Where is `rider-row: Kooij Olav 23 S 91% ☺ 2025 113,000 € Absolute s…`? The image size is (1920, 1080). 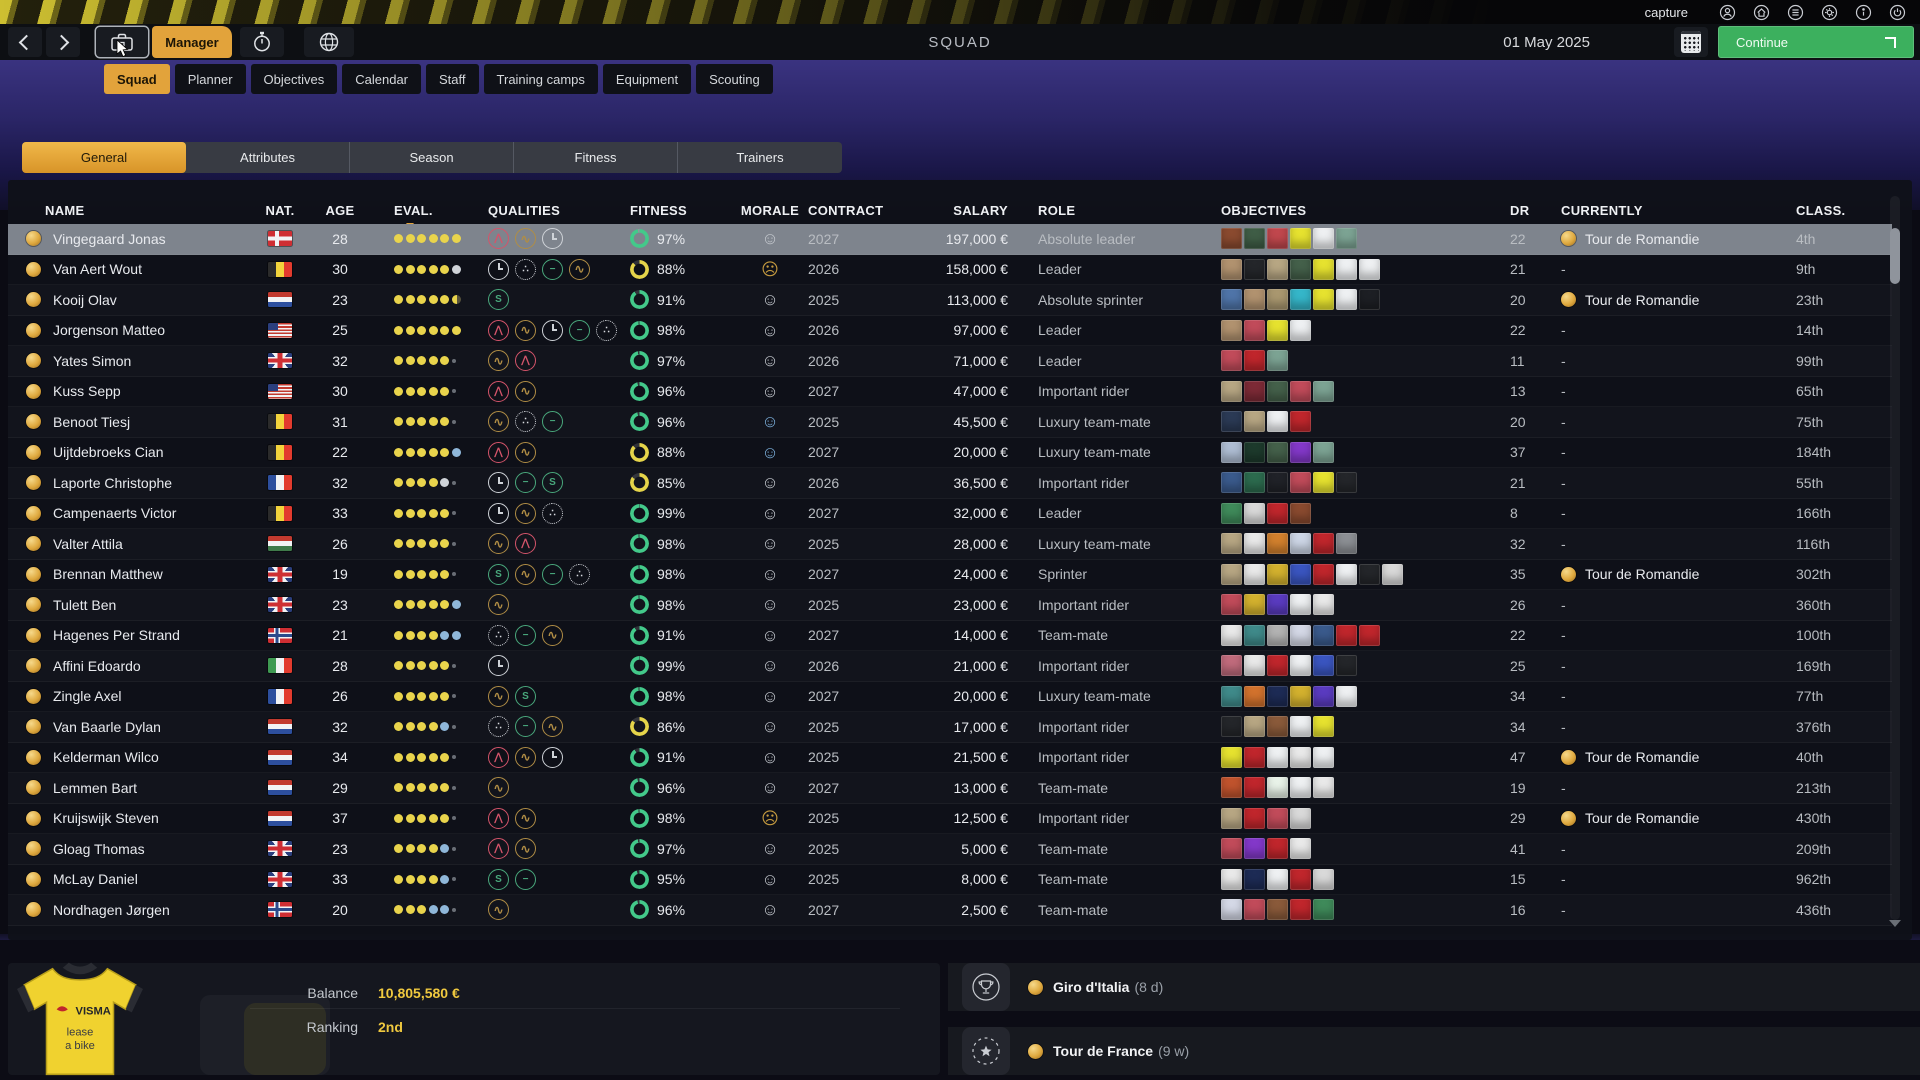 rider-row: Kooij Olav 23 S 91% ☺ 2025 113,000 € Absolute s… is located at coordinates (950, 300).